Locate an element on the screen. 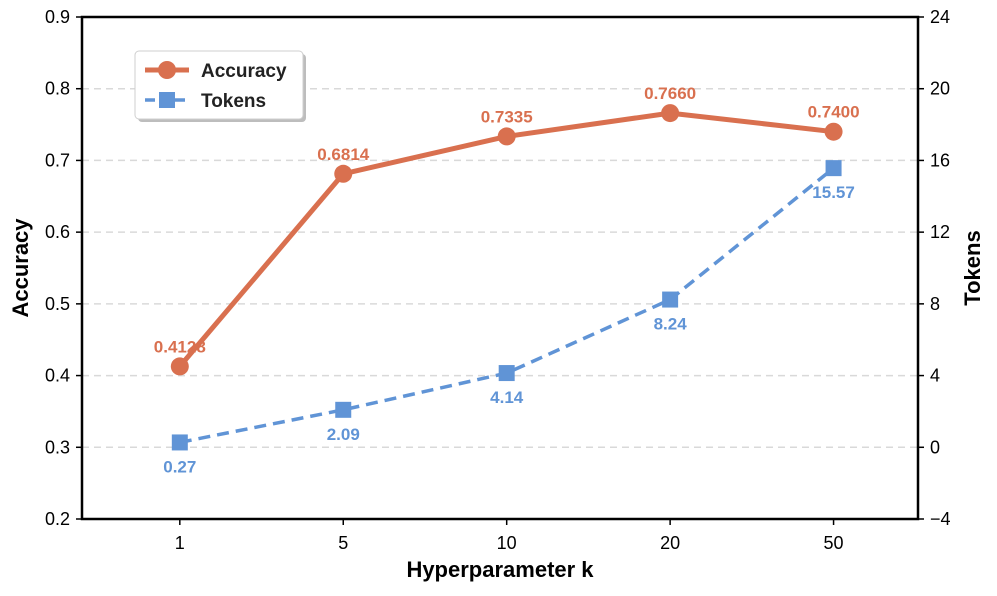 This screenshot has height=596, width=997. legend-marker-accuracy is located at coordinates (167, 70).